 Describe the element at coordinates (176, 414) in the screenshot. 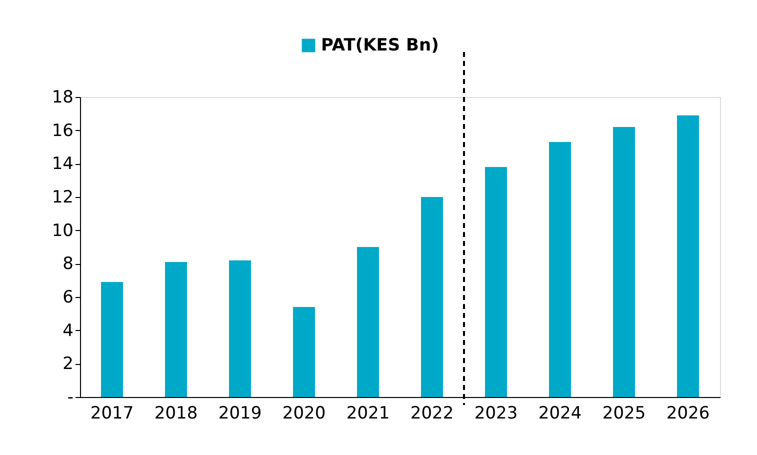

I see `x-tick-label: 2018` at that location.